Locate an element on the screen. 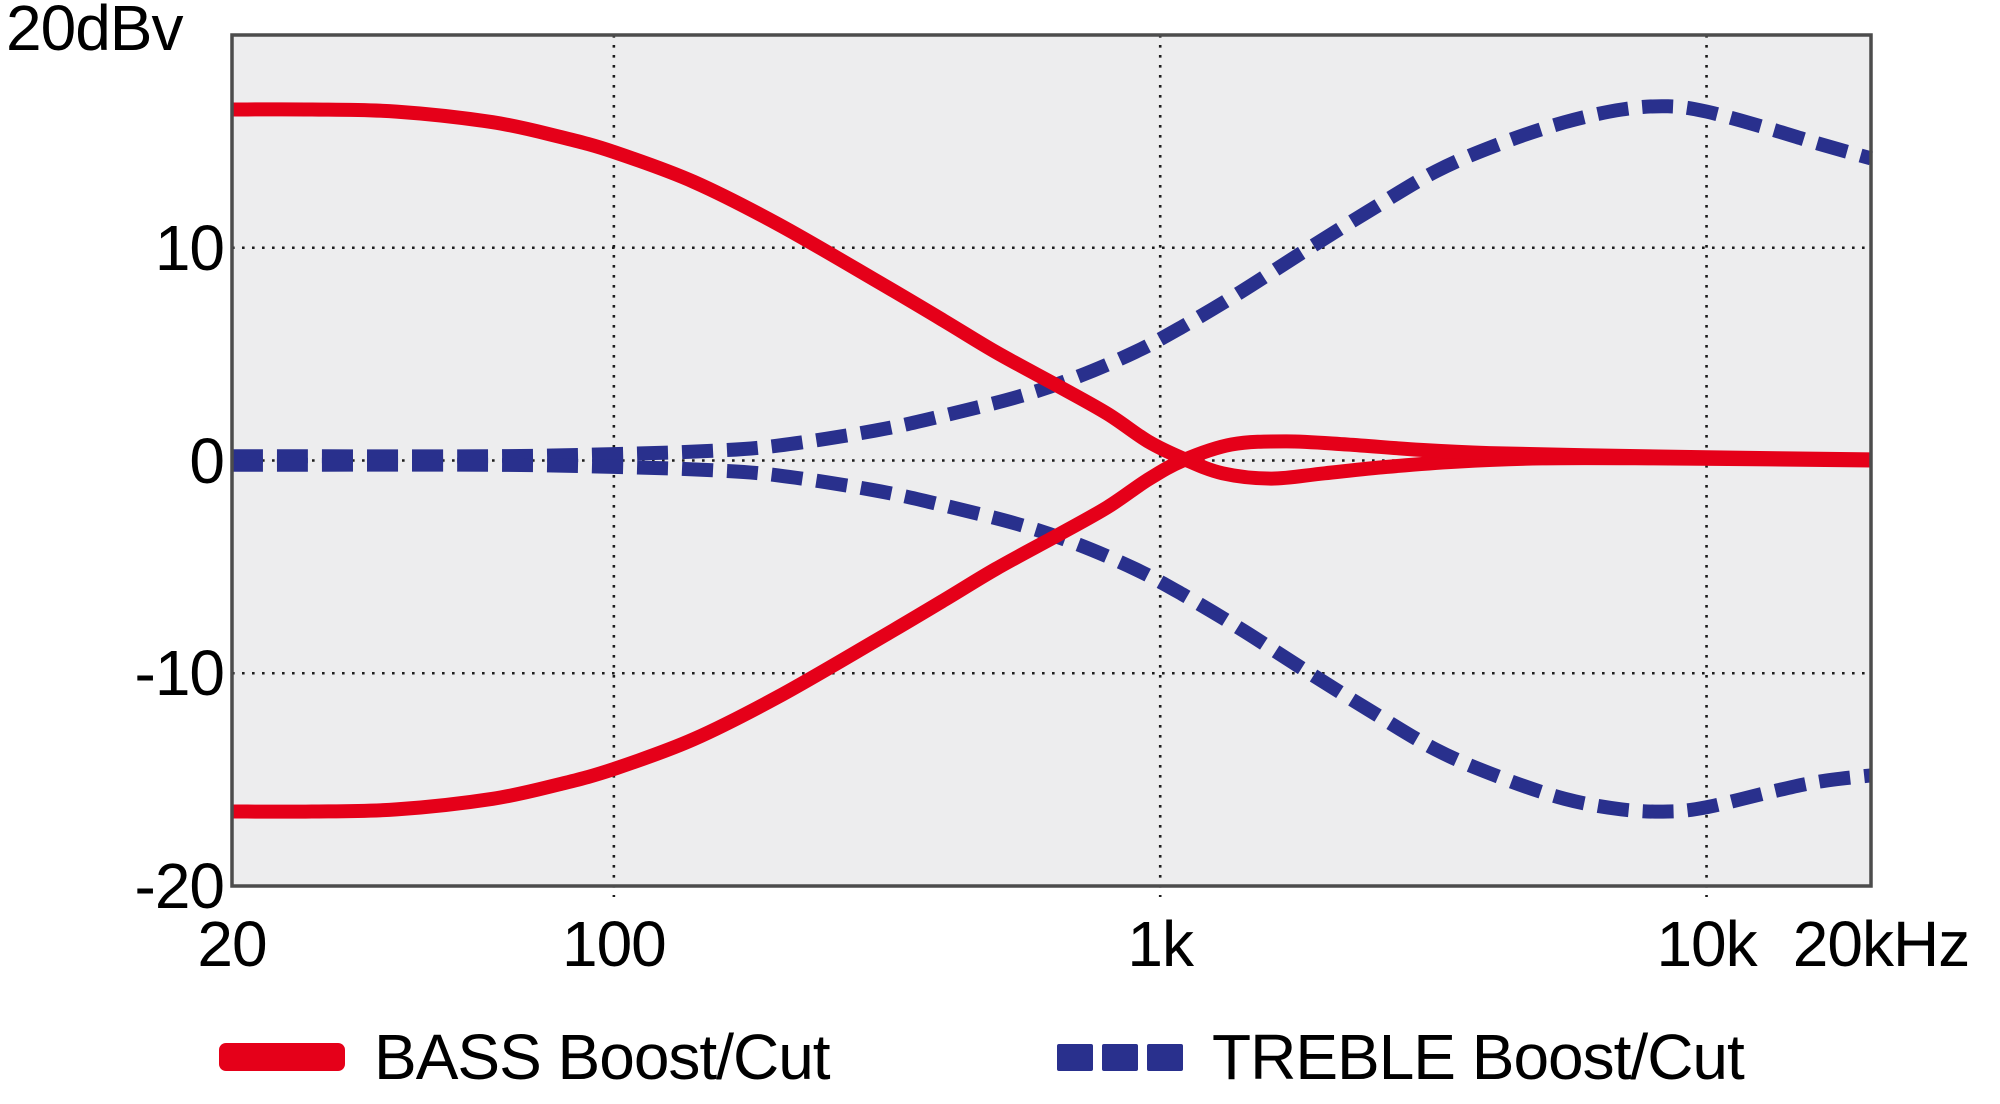 Image resolution: width=2000 pixels, height=1104 pixels. y-tick-label-0: 0 is located at coordinates (207, 460).